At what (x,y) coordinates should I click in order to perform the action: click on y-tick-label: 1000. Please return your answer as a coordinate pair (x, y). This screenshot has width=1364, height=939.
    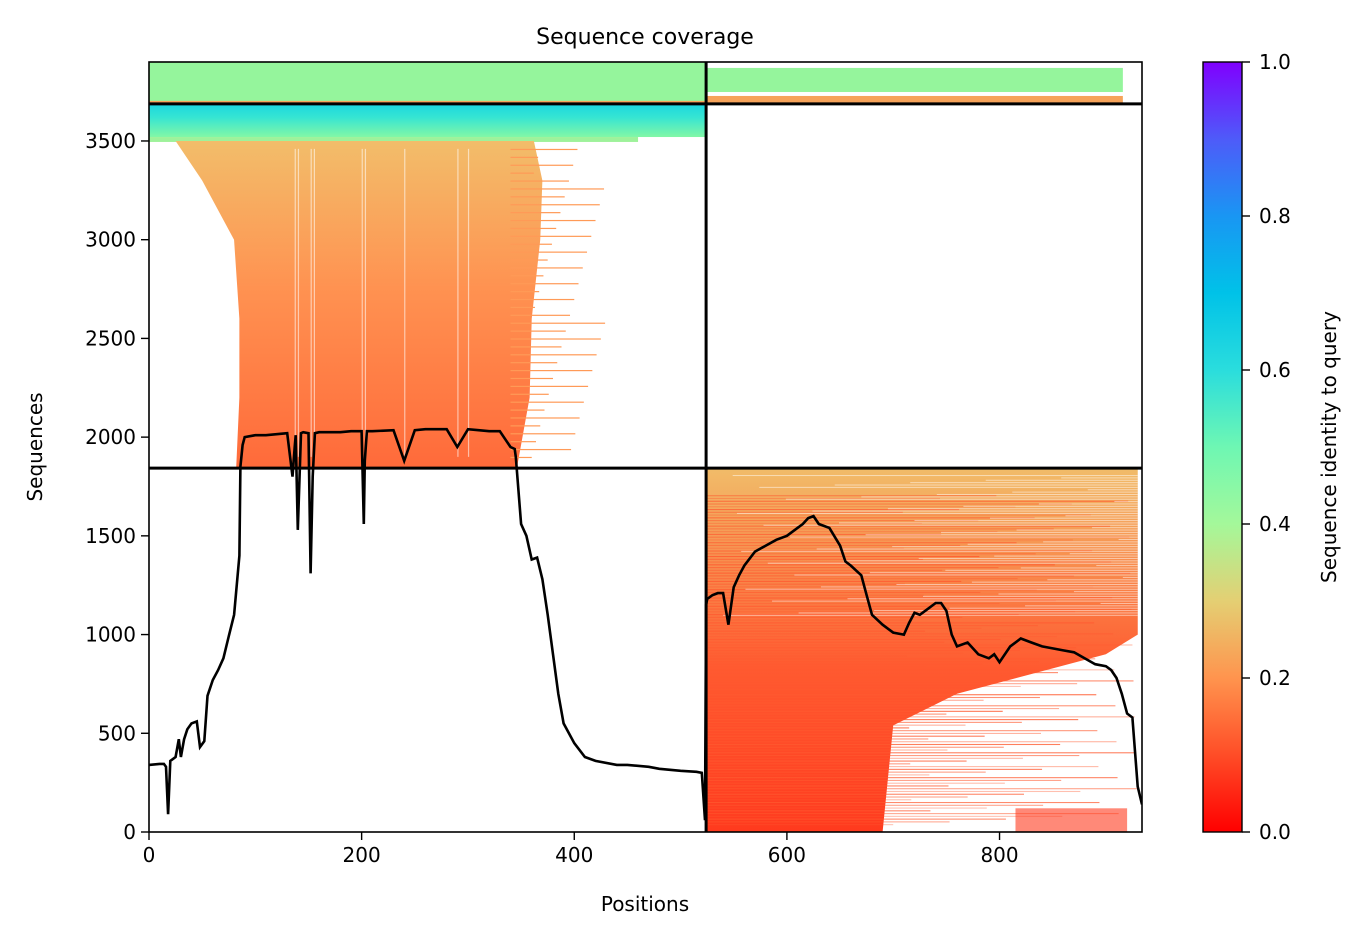
    Looking at the image, I should click on (110, 635).